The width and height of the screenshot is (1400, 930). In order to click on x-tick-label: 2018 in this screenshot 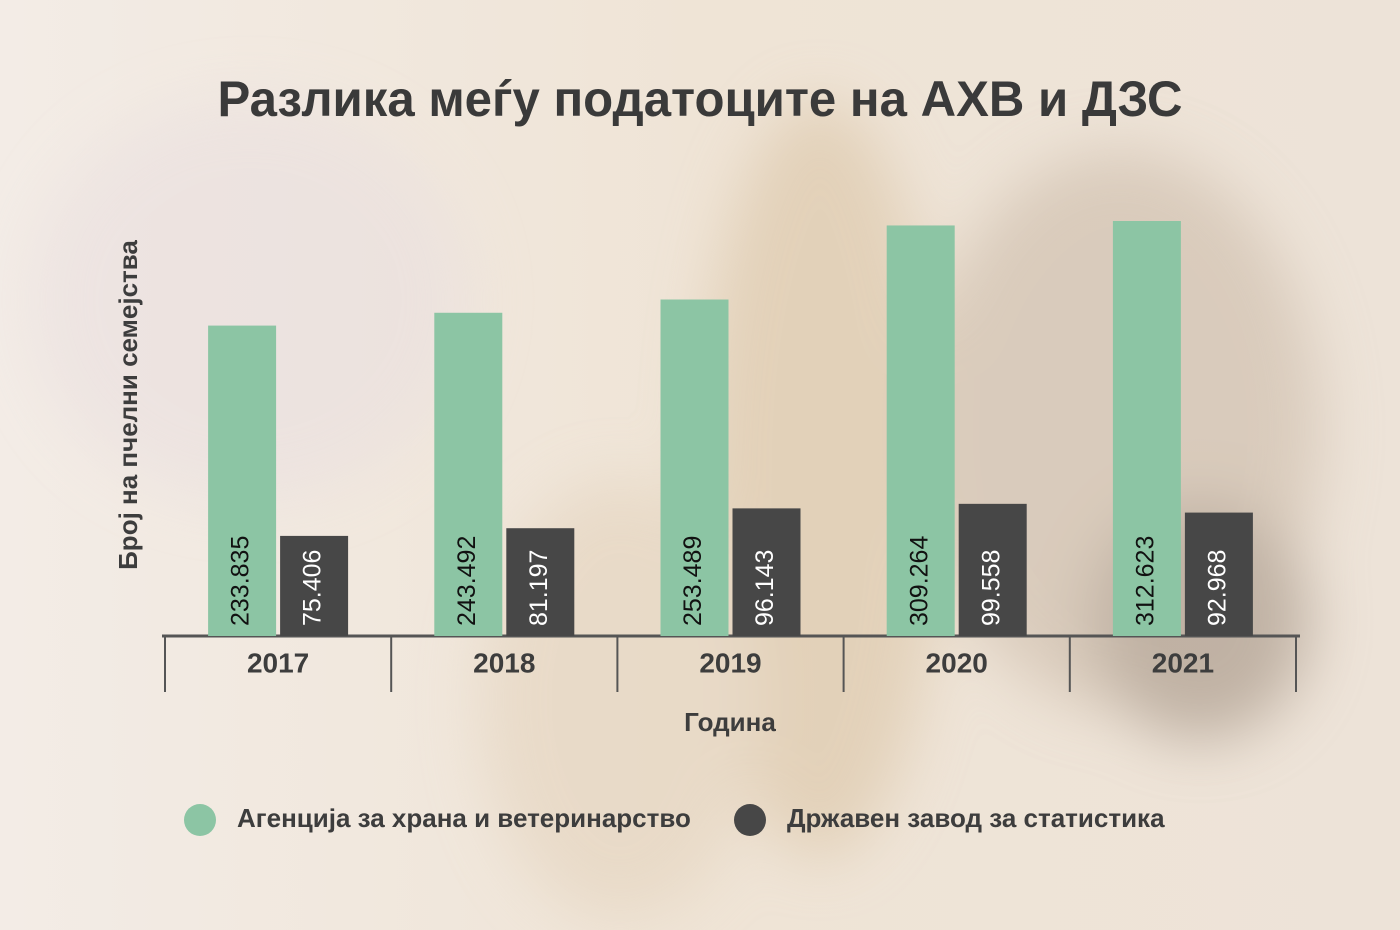, I will do `click(504, 662)`.